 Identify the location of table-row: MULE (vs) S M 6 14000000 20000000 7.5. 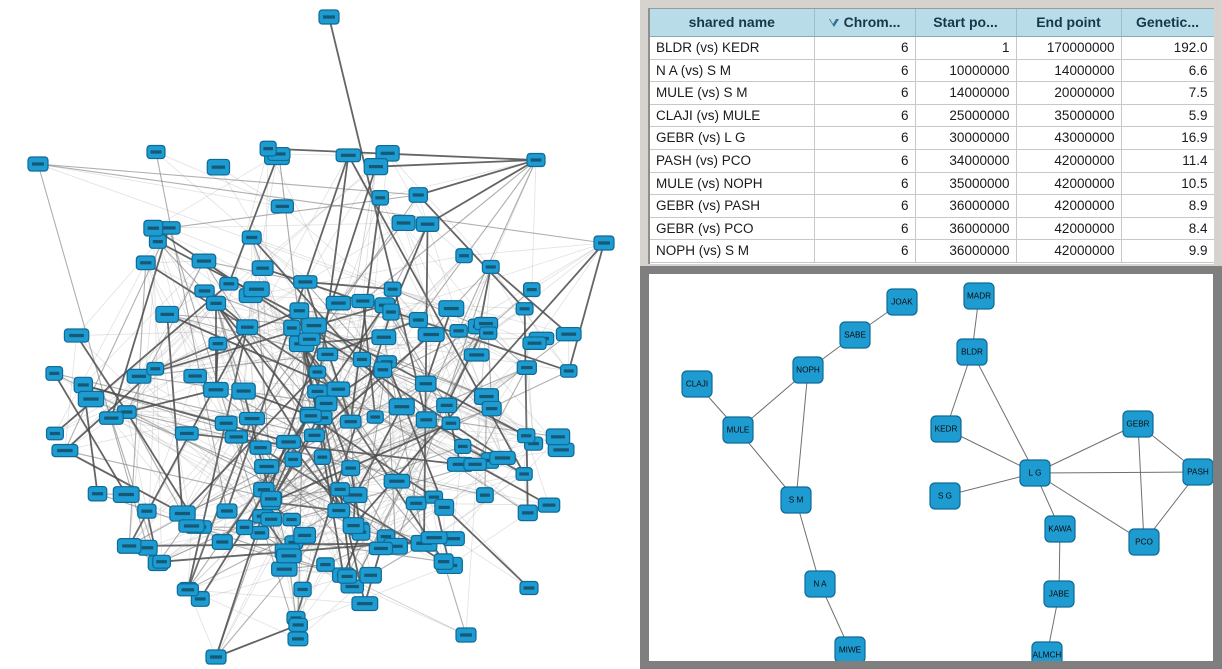
(932, 93).